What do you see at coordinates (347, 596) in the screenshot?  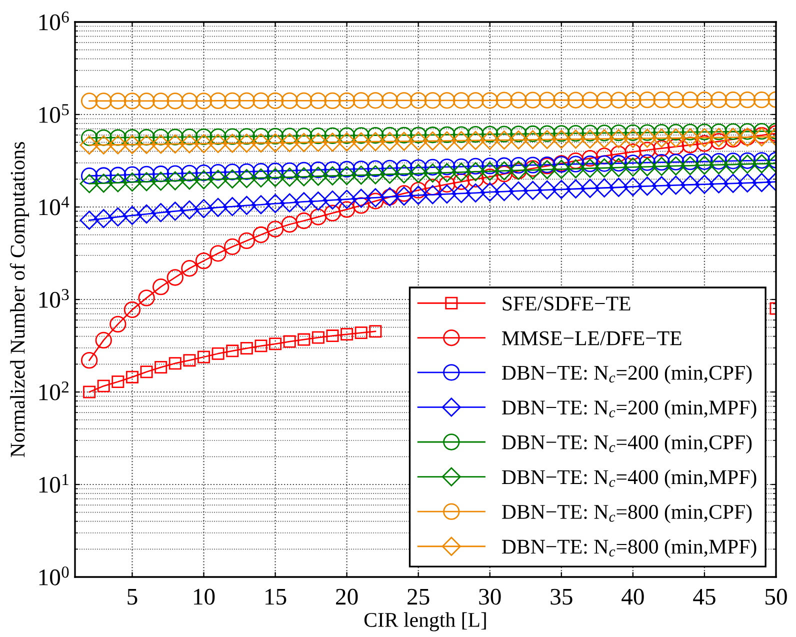 I see `x-tick-label: 20` at bounding box center [347, 596].